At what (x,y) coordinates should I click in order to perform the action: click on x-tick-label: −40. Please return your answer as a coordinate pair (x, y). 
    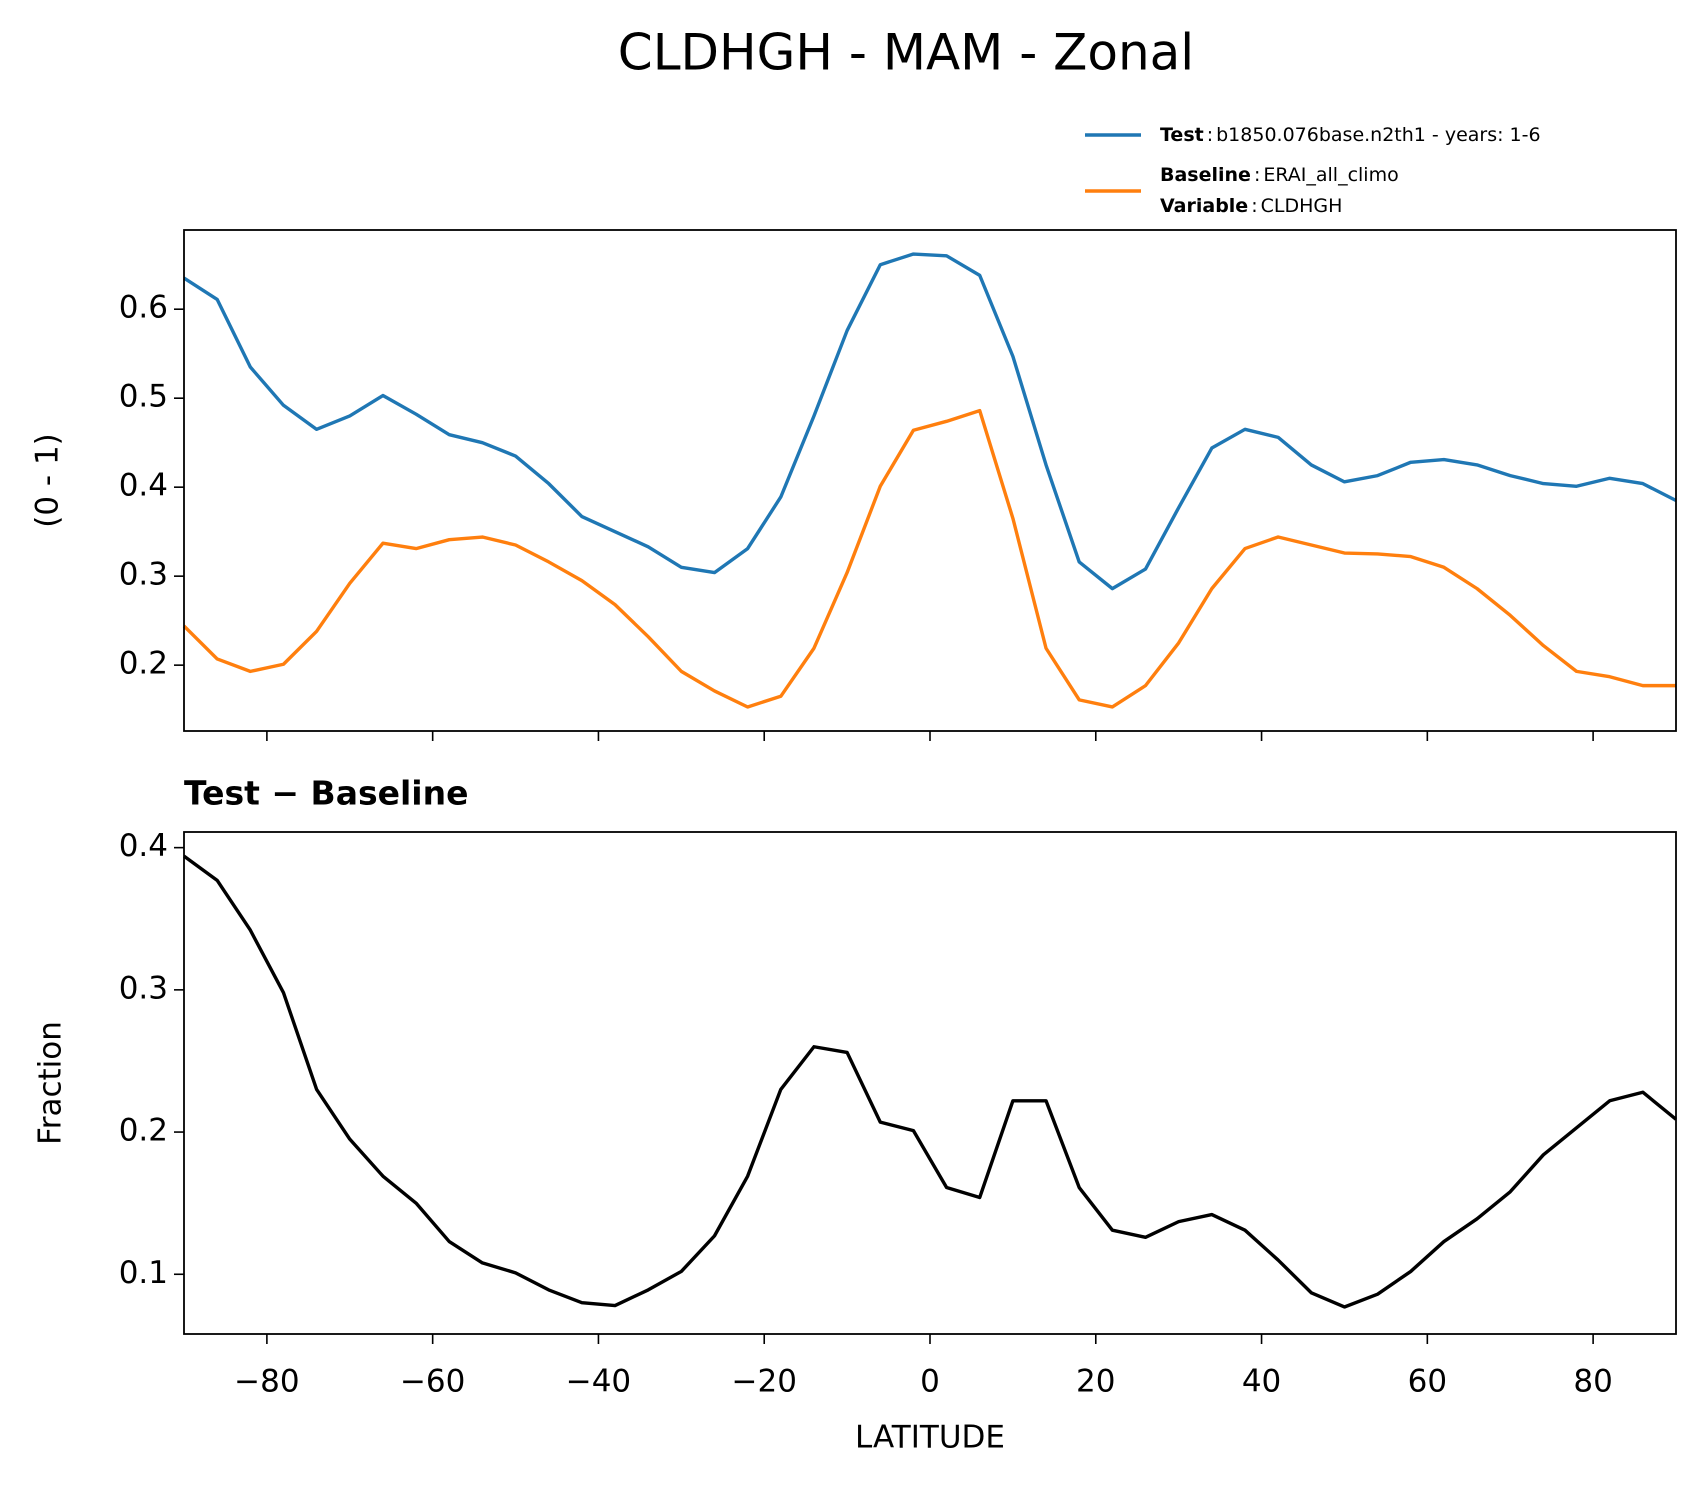
    Looking at the image, I should click on (598, 1382).